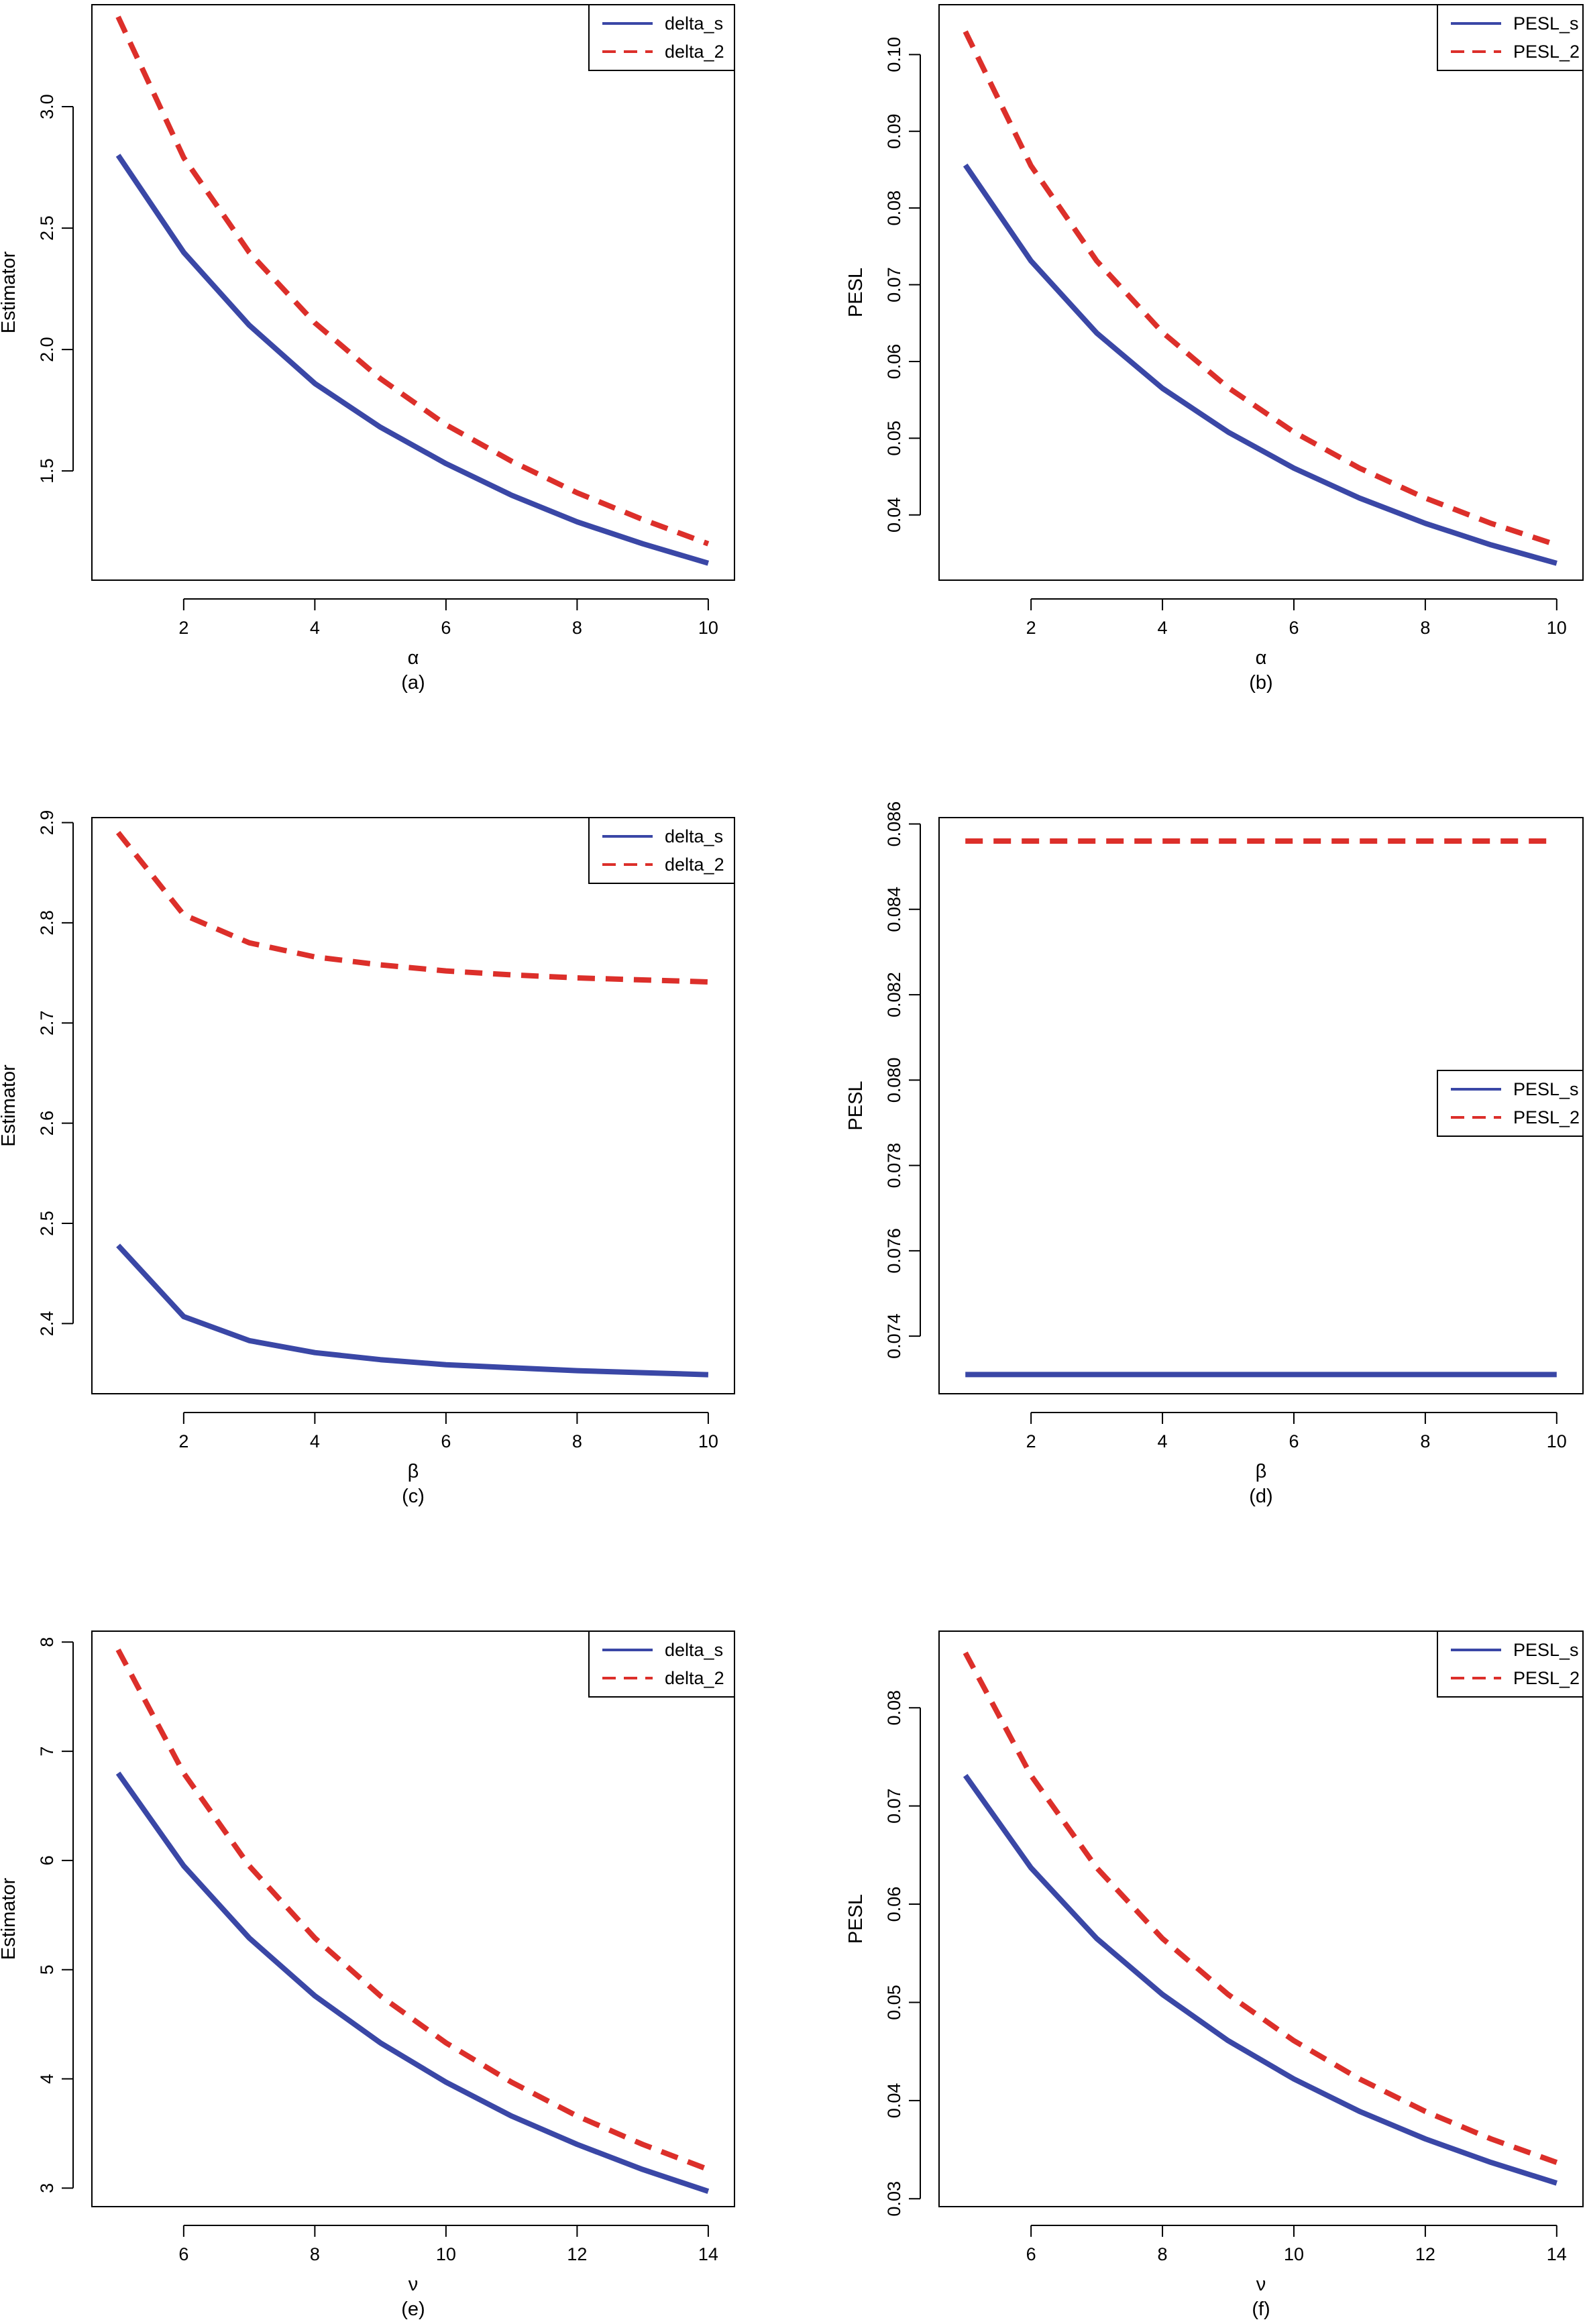 The width and height of the screenshot is (1585, 2324). What do you see at coordinates (47, 1324) in the screenshot?
I see `y-tick-label: 2.4` at bounding box center [47, 1324].